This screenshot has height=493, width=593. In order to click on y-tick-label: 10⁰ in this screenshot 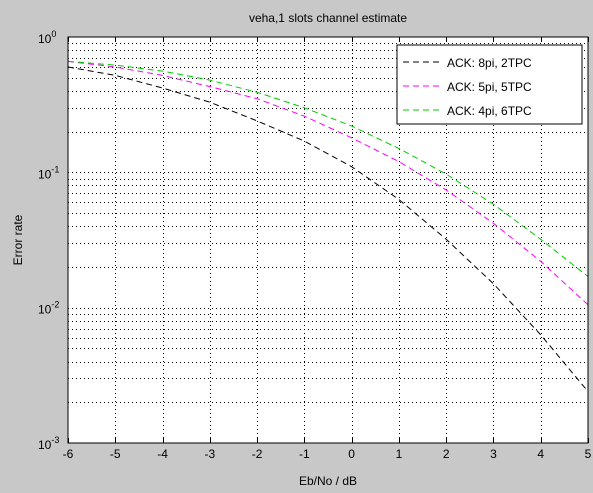, I will do `click(47, 37)`.